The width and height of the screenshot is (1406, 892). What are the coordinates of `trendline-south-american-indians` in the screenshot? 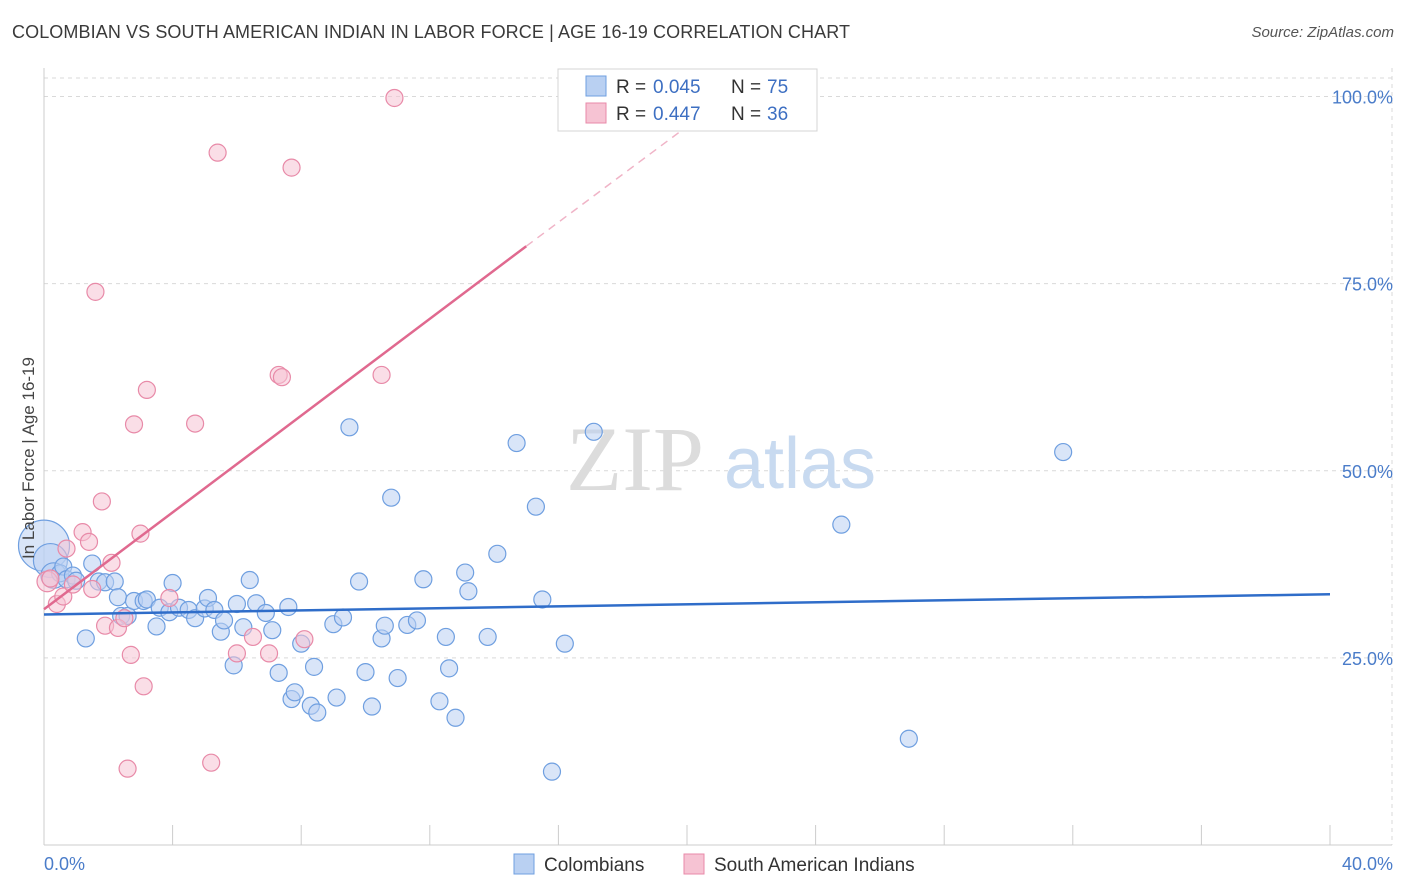 It's located at (285, 428).